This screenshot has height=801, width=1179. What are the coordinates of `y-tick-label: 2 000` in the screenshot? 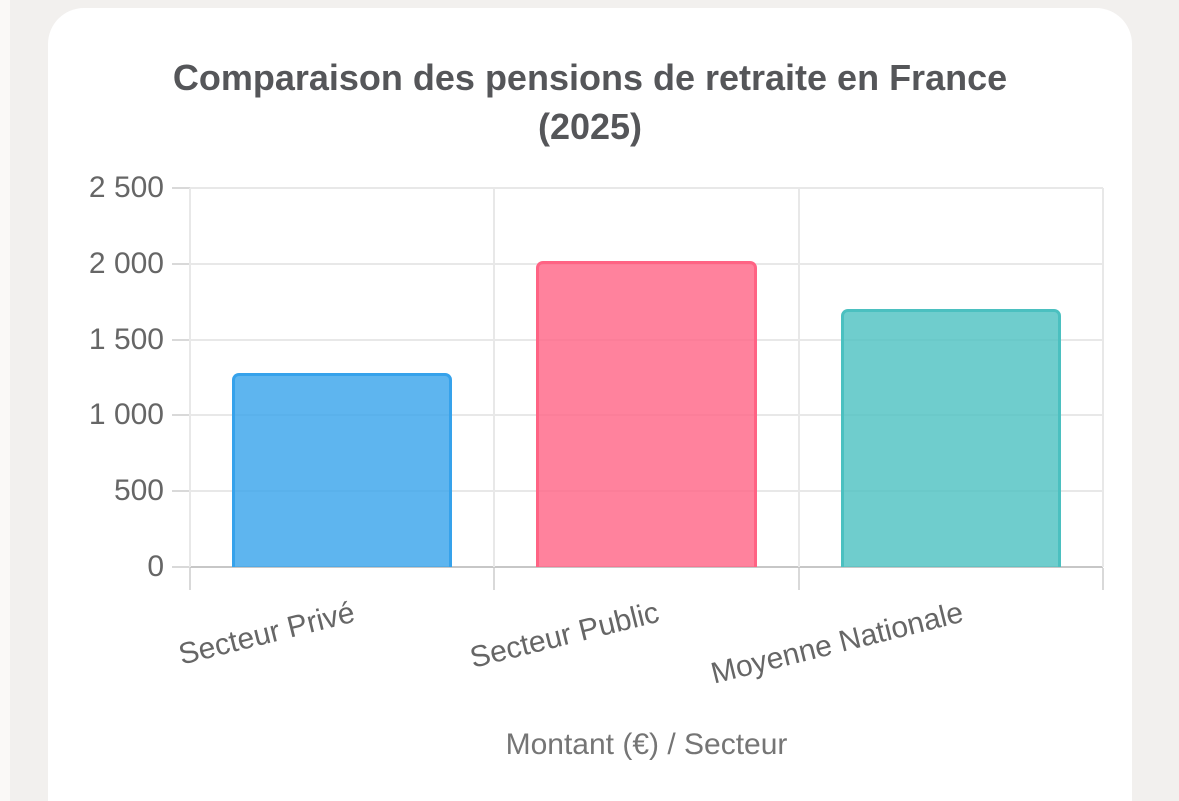 It's located at (126, 263).